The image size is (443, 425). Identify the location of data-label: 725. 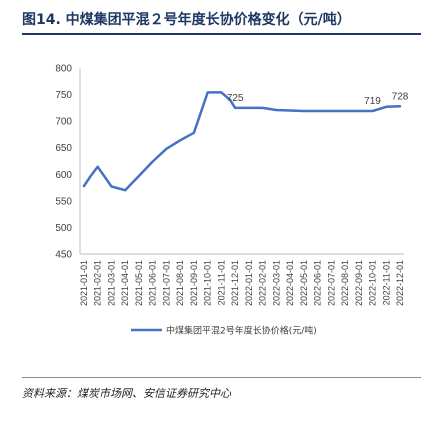
(235, 98).